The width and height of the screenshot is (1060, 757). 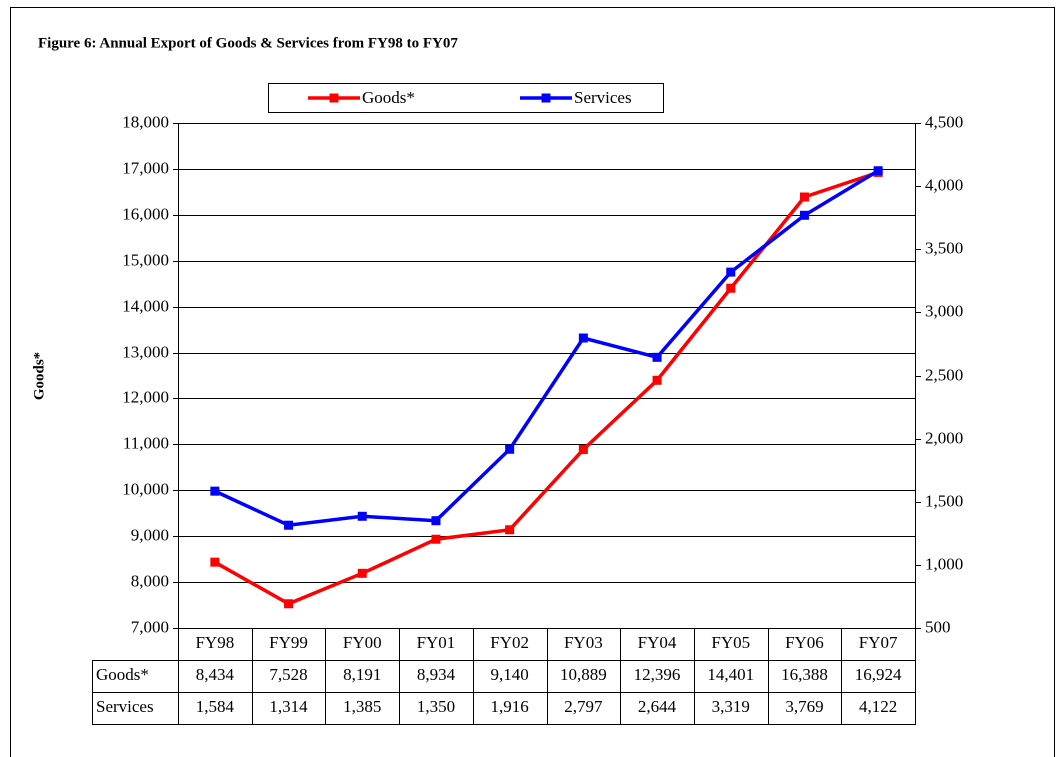 I want to click on x-tick-label: FY05, so click(x=730, y=642).